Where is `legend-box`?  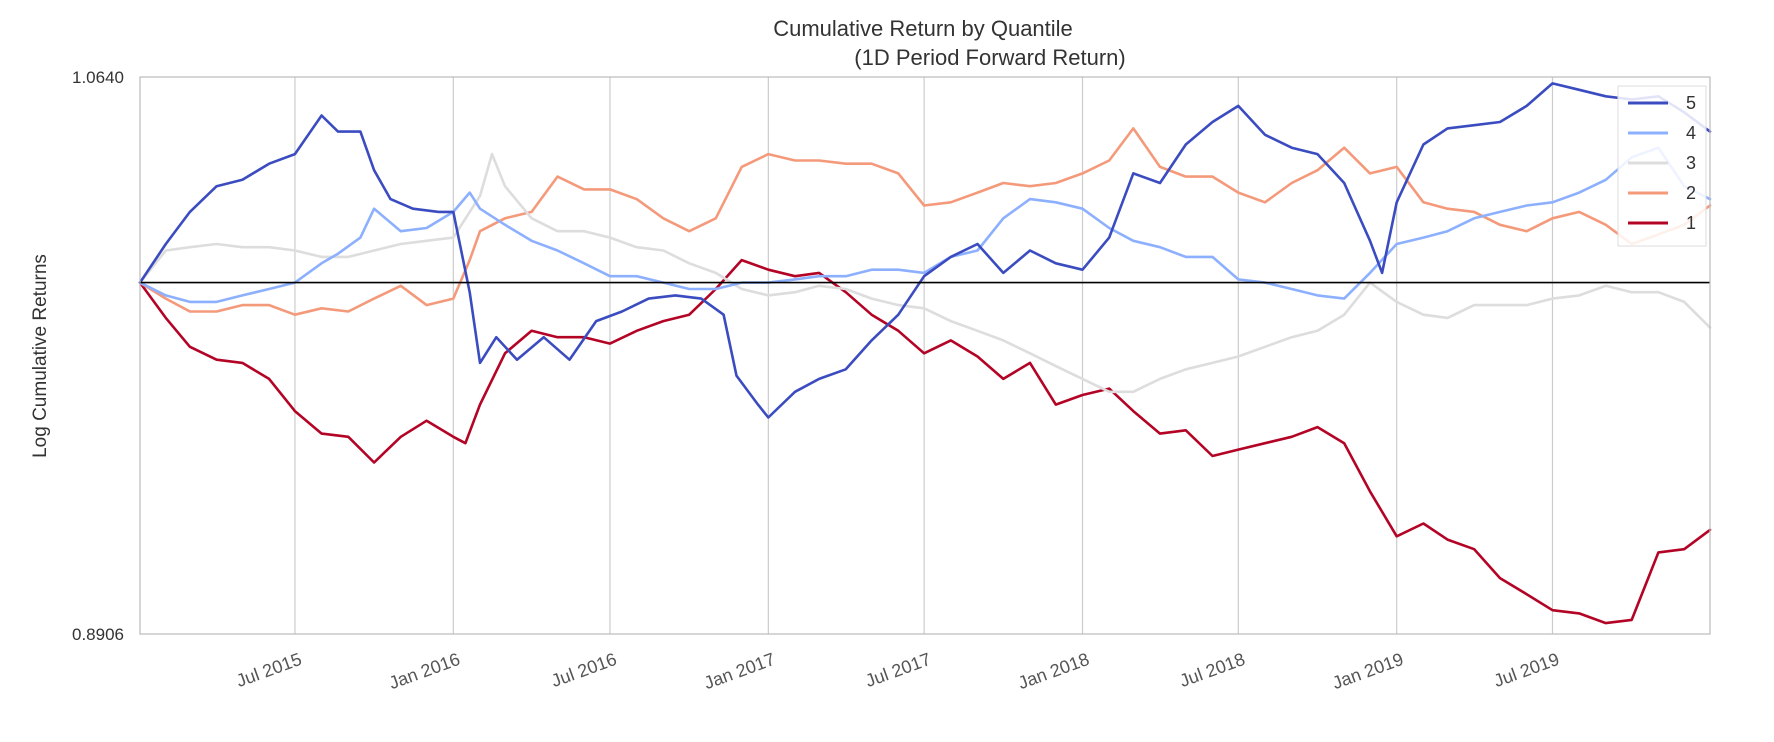 legend-box is located at coordinates (1662, 166).